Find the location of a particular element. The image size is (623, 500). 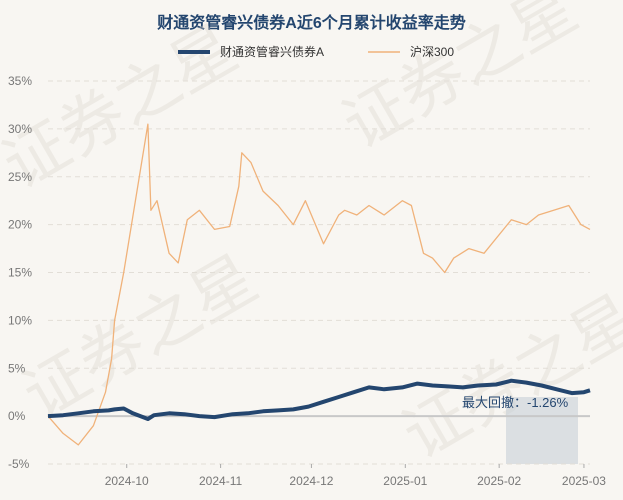

x-tick-label: 2024-11 is located at coordinates (220, 481).